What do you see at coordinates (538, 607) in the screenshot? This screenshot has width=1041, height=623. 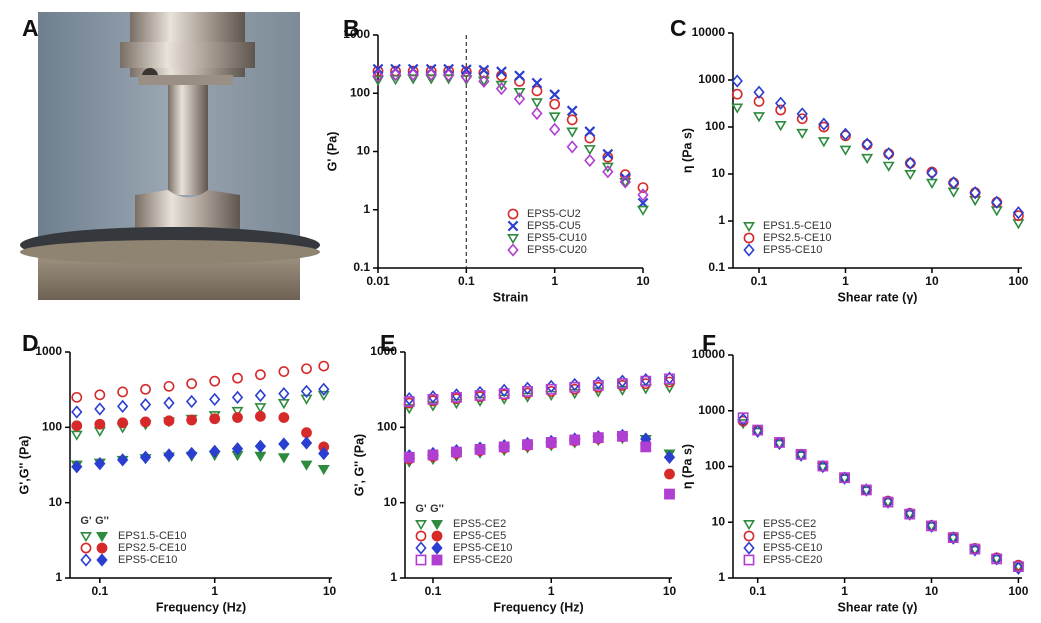 I see `x-axis-title: Frequency (Hz)` at bounding box center [538, 607].